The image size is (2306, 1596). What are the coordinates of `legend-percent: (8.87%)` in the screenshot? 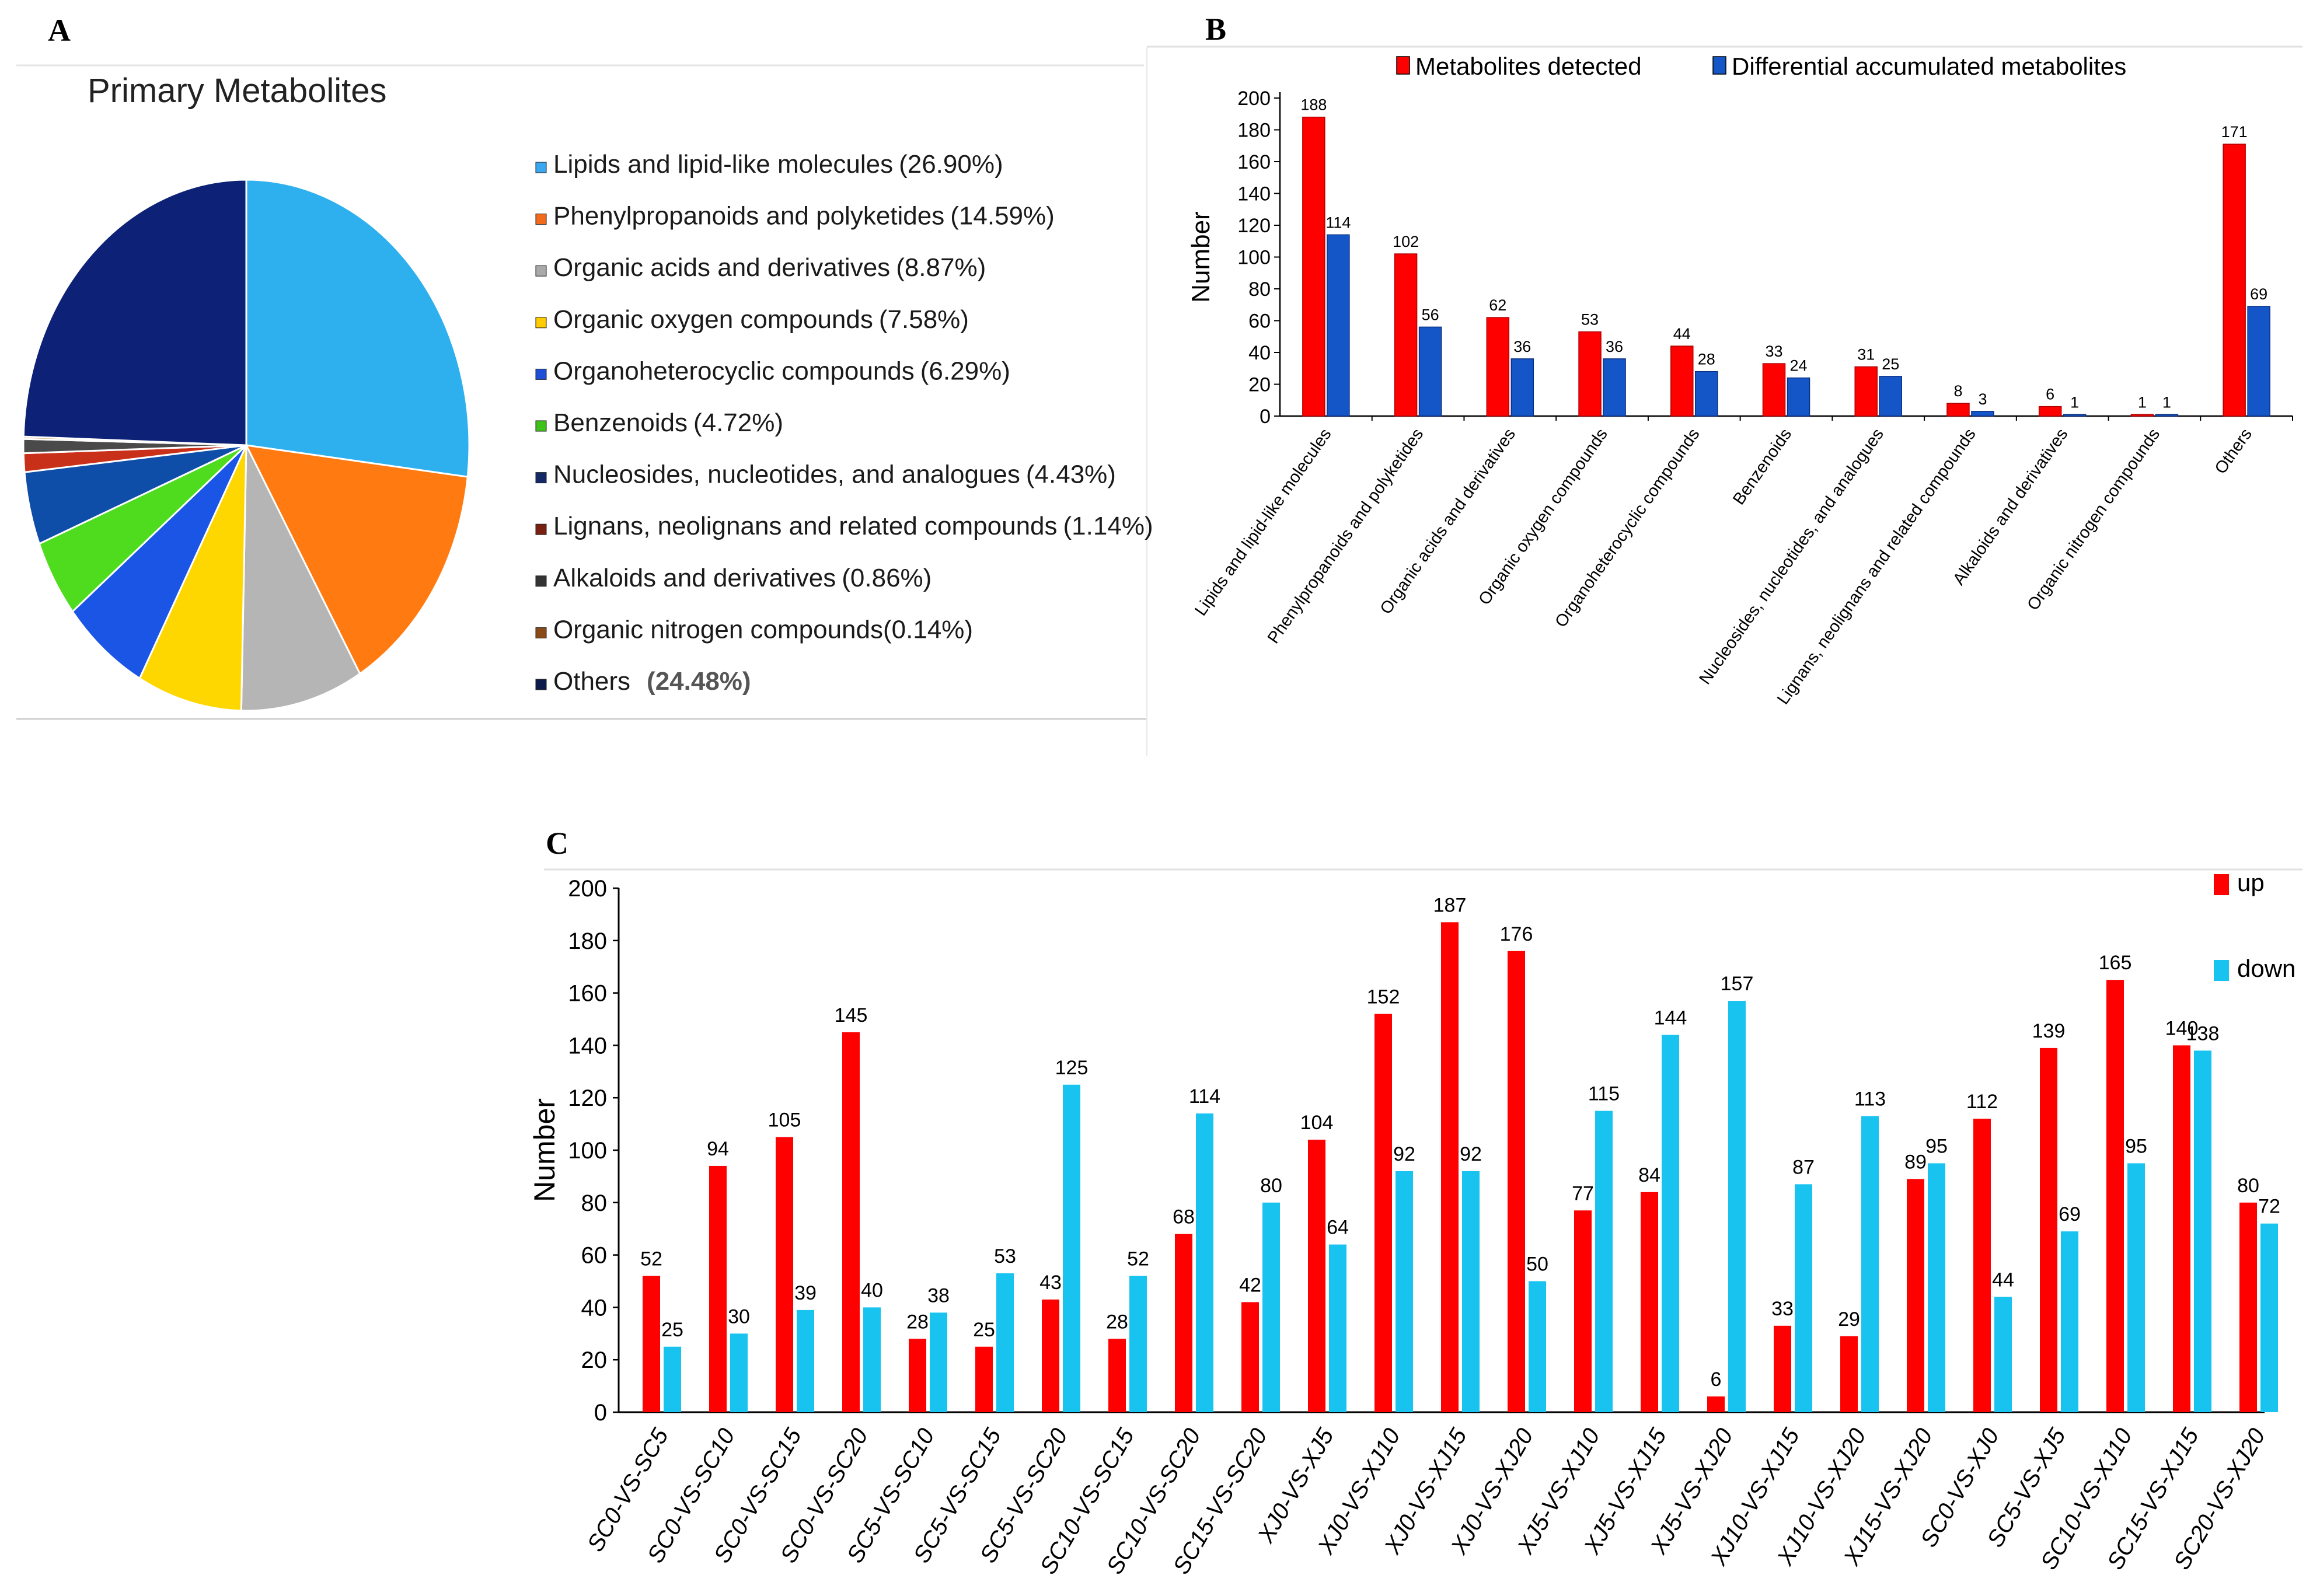 It's located at (941, 267).